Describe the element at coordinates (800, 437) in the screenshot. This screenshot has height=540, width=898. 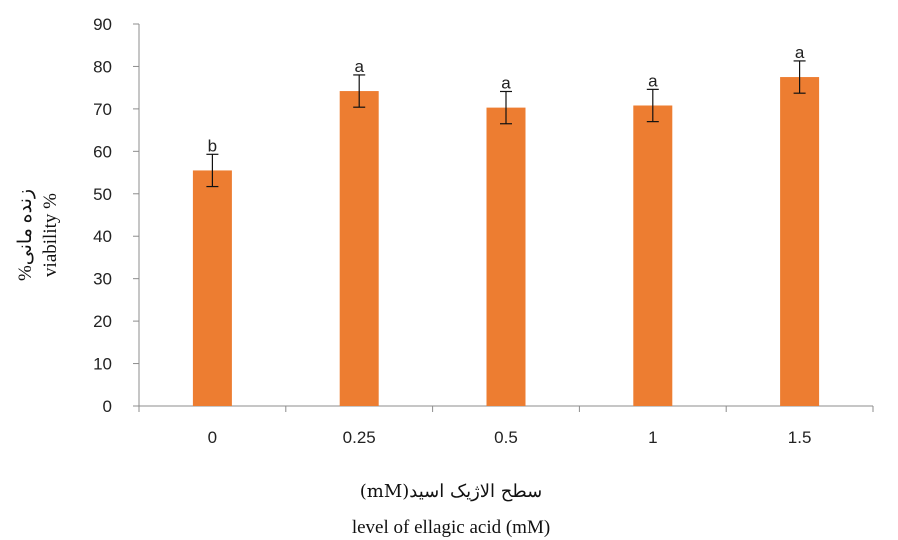
I see `x-tick-label: 1.5` at that location.